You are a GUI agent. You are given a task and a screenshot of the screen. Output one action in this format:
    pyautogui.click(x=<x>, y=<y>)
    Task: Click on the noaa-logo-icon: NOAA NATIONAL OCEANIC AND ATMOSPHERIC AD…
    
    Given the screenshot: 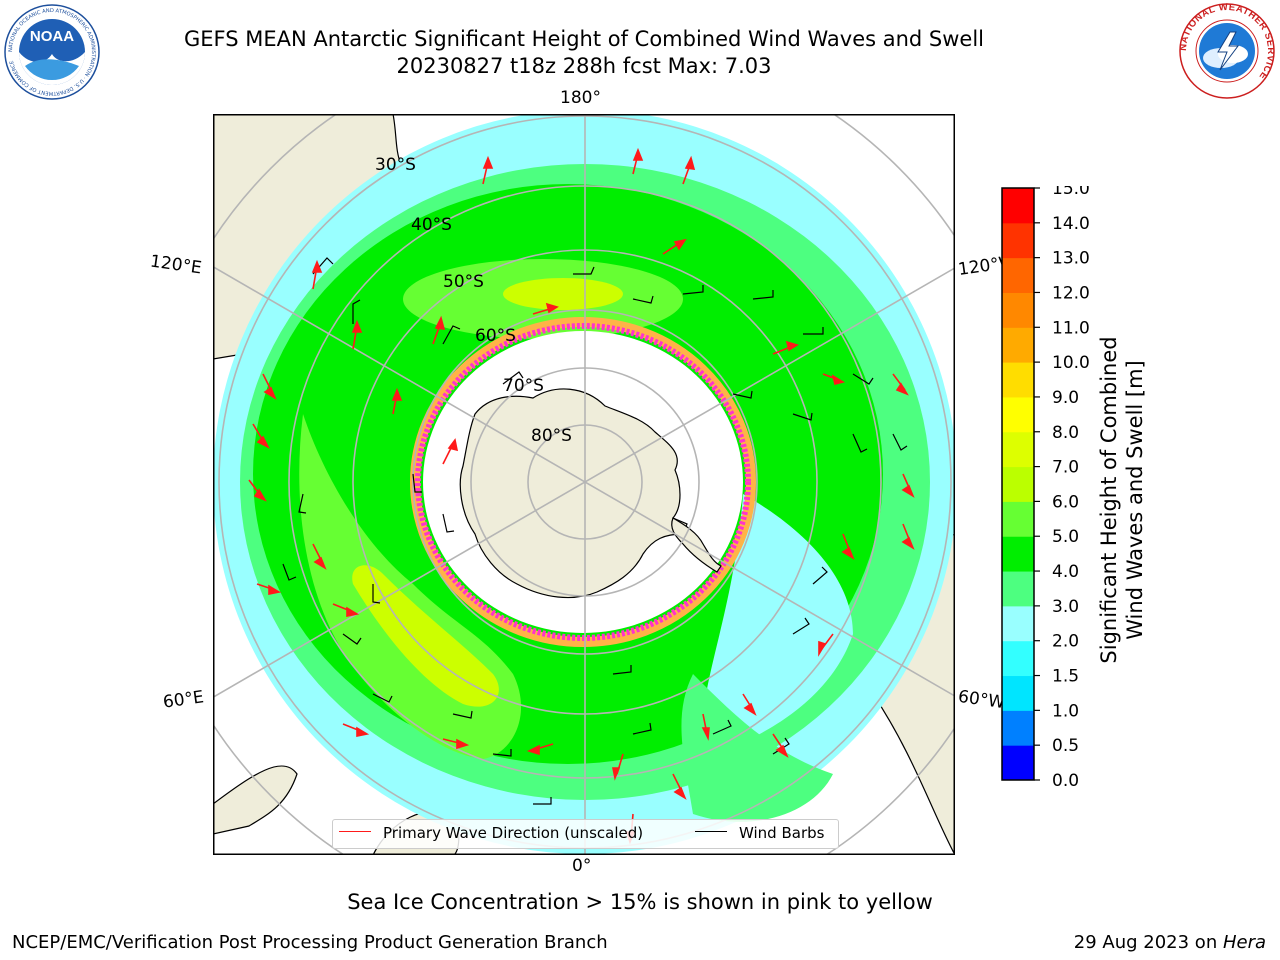 What is the action you would take?
    pyautogui.click(x=52, y=52)
    